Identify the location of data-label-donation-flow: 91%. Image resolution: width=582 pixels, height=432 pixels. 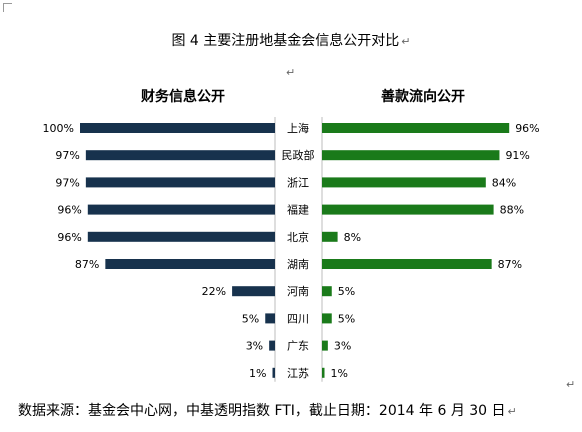
(517, 155).